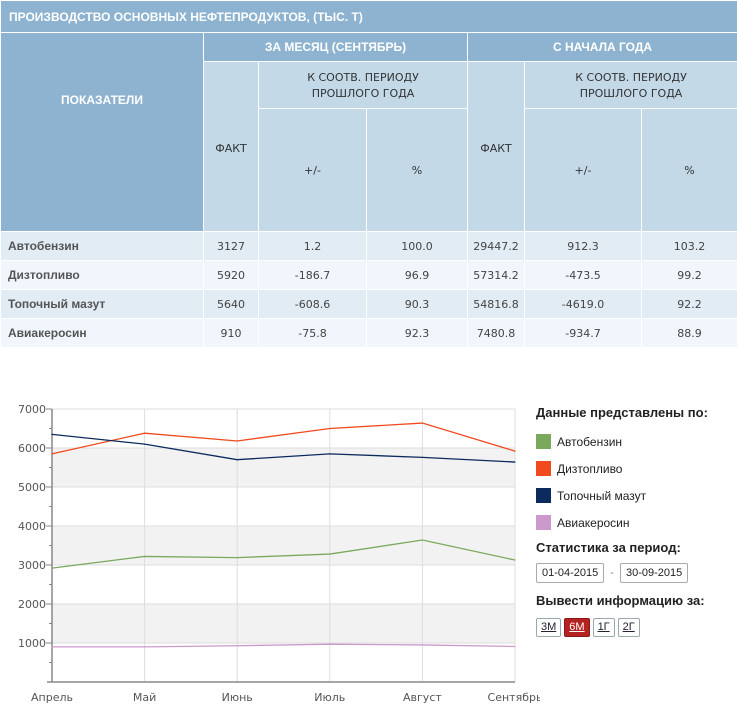 The image size is (737, 715). Describe the element at coordinates (570, 573) in the screenshot. I see `date-from-input: 01-04-2015` at that location.